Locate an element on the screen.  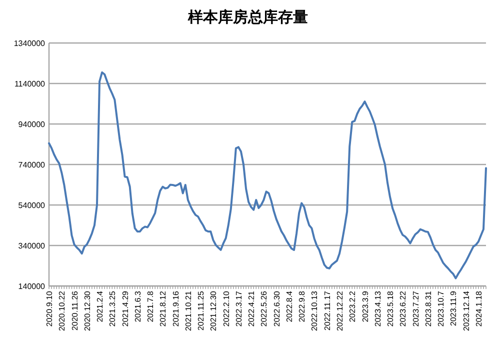
x-tick-label: 2022.5.26 is located at coordinates (264, 308).